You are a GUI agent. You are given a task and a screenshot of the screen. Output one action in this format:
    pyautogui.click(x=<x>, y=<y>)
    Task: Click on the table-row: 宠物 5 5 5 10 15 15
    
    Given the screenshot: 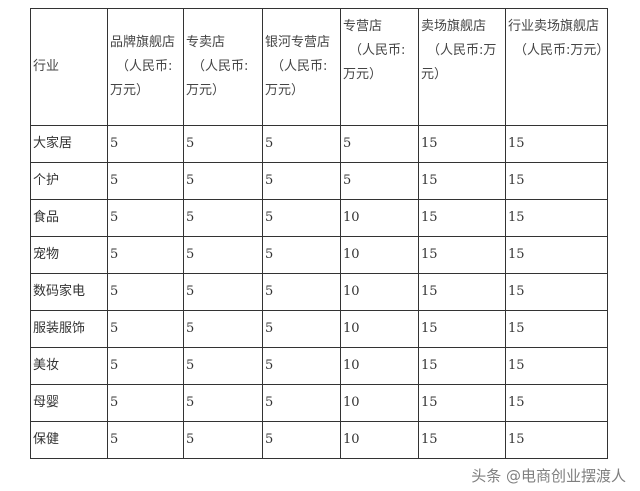 What is the action you would take?
    pyautogui.click(x=319, y=255)
    